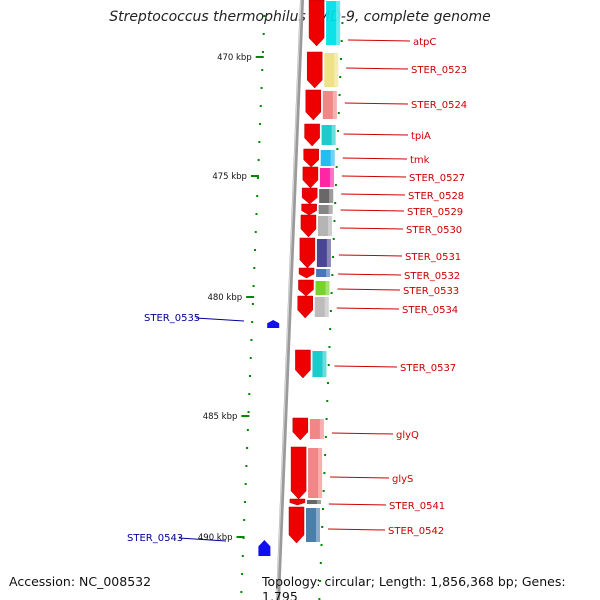  What do you see at coordinates (424, 42) in the screenshot?
I see `forward-gene-label: atpC` at bounding box center [424, 42].